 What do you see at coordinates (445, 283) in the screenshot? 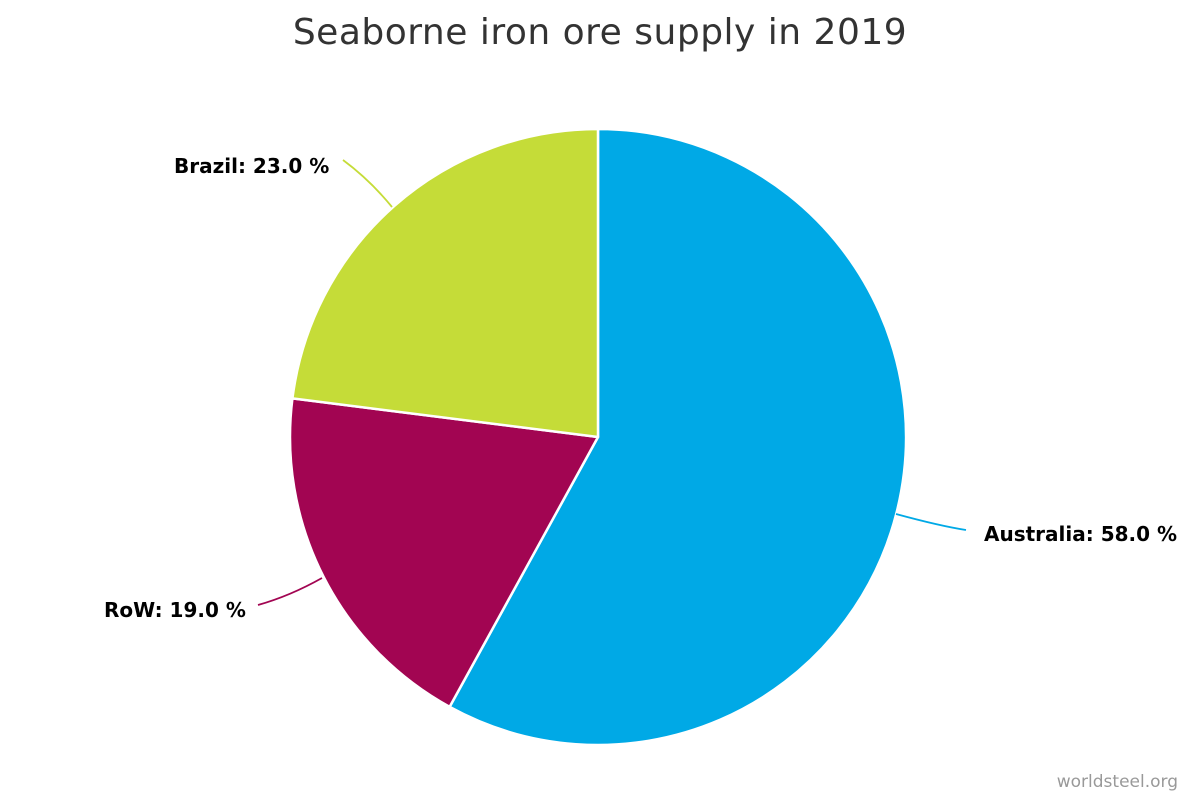
I see `pie-slice-brazil` at bounding box center [445, 283].